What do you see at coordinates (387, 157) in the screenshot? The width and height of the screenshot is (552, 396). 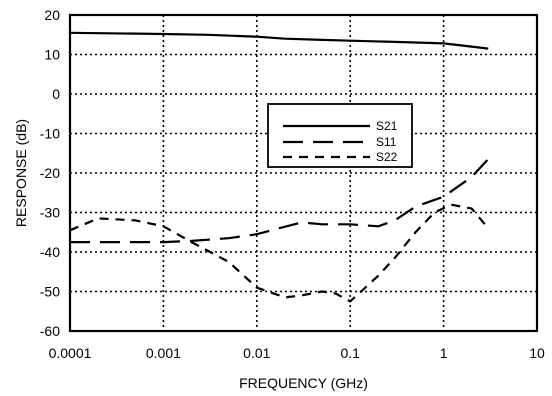 I see `legend-label-s22: S22` at bounding box center [387, 157].